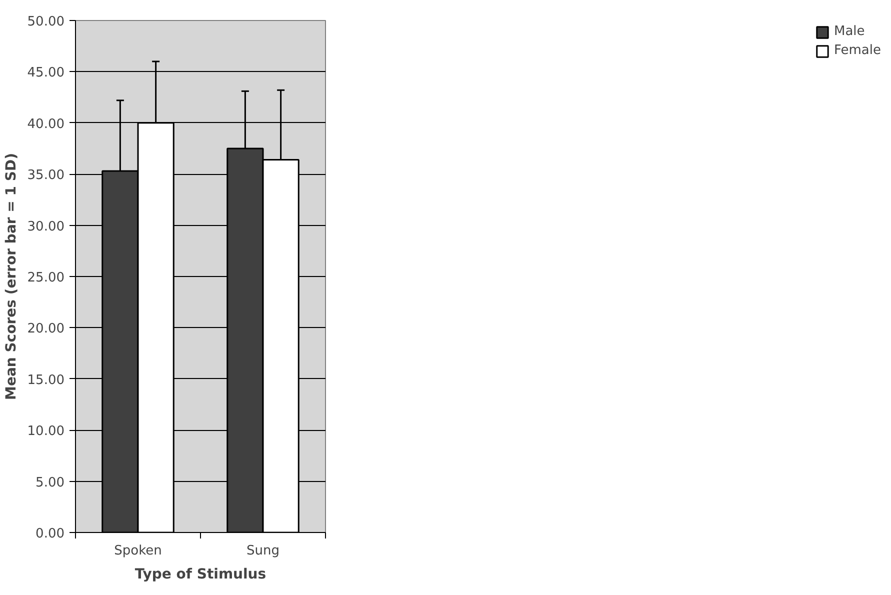 This screenshot has height=595, width=891. I want to click on y-tick-label: 40.00, so click(45, 124).